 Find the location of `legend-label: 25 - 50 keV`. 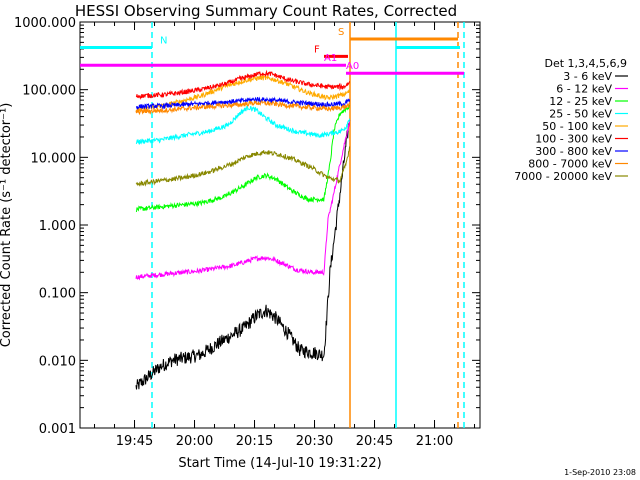

legend-label: 25 - 50 keV is located at coordinates (580, 114).